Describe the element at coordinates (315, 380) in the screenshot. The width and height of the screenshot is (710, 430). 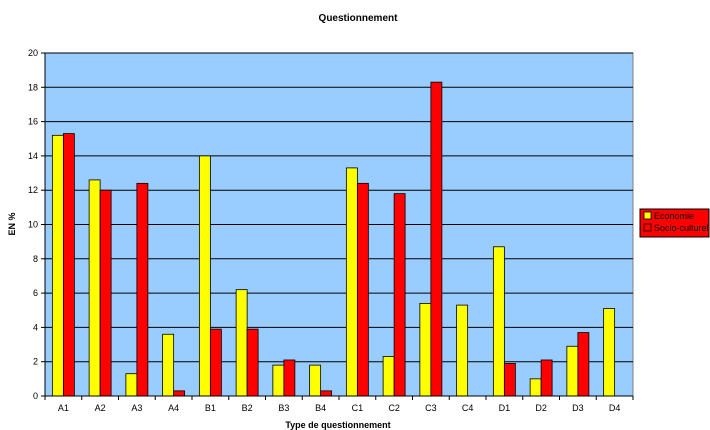
I see `bar-economie-b4` at that location.